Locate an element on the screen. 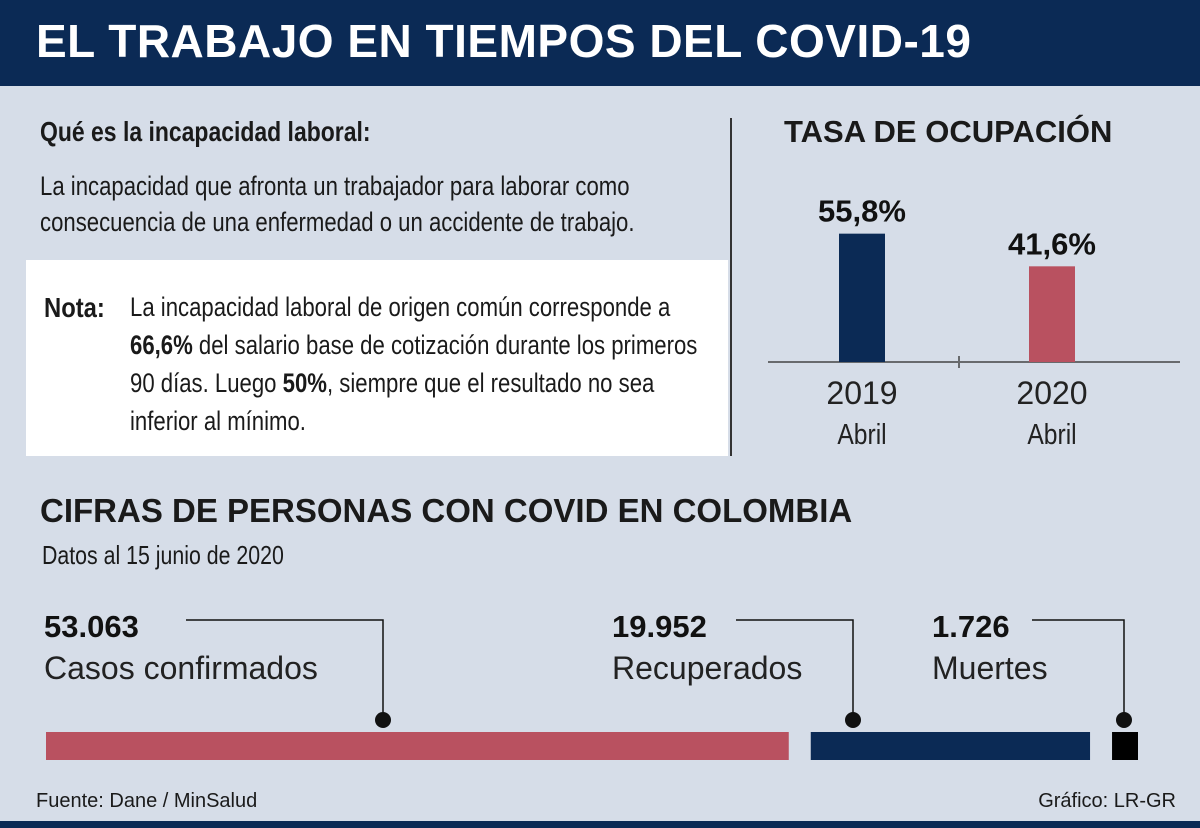 This screenshot has width=1200, height=828. bar-casos-confirmados is located at coordinates (417, 746).